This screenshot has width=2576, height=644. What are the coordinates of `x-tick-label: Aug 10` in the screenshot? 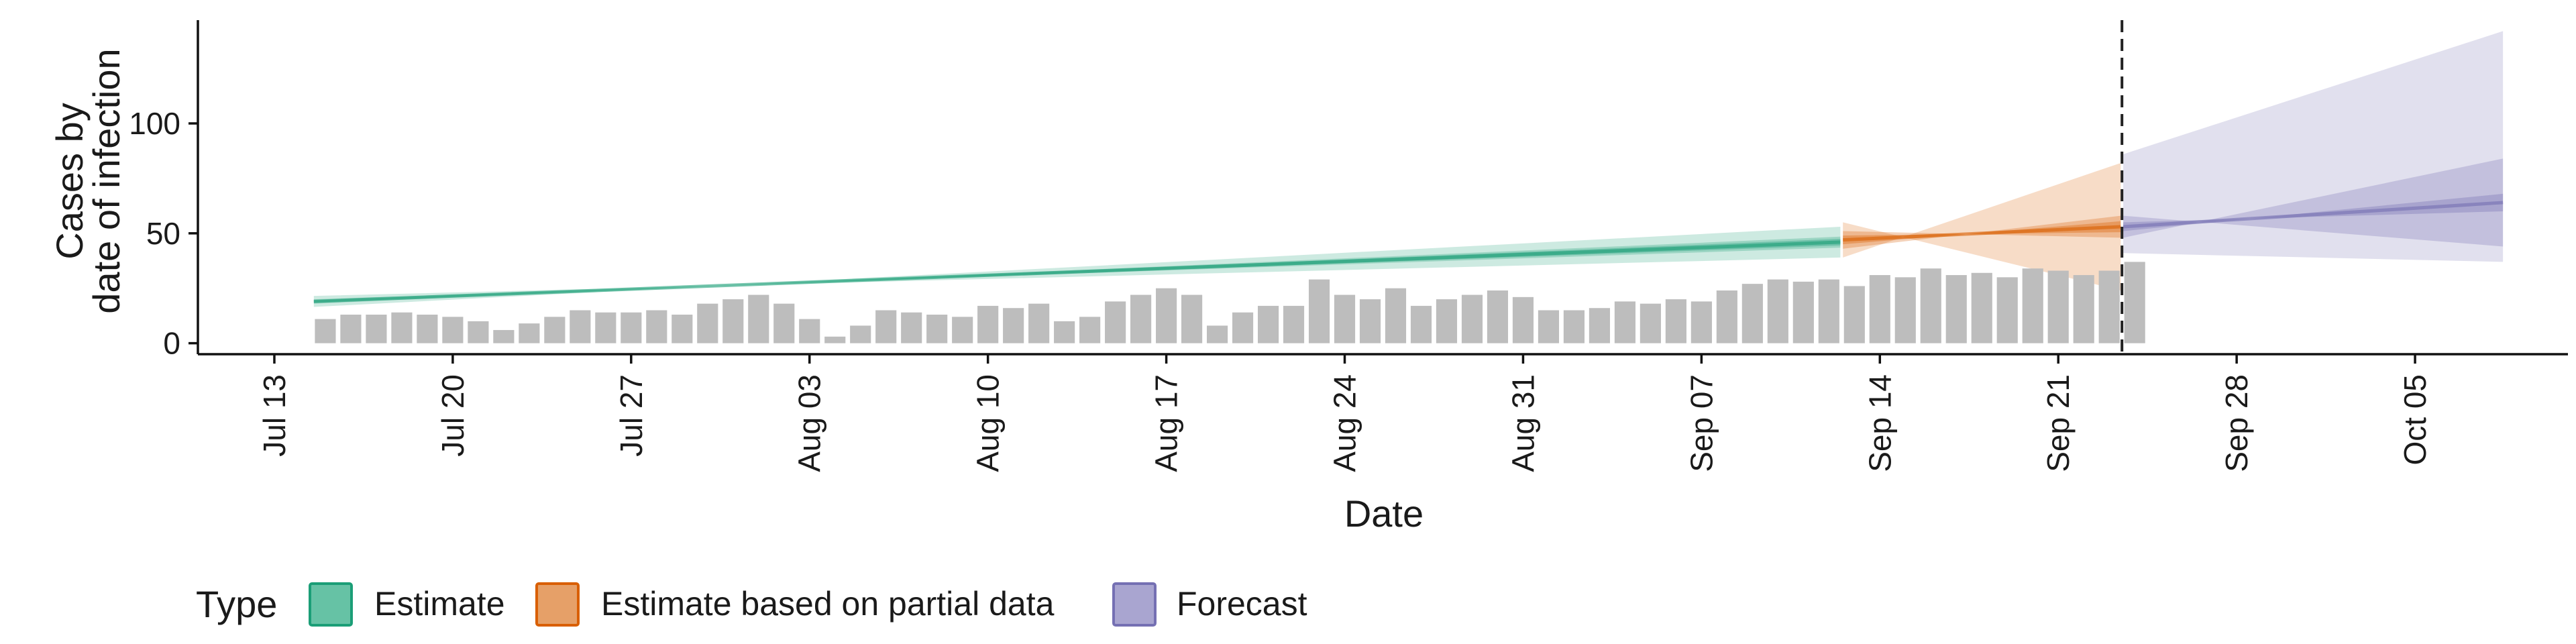 It's located at (988, 423).